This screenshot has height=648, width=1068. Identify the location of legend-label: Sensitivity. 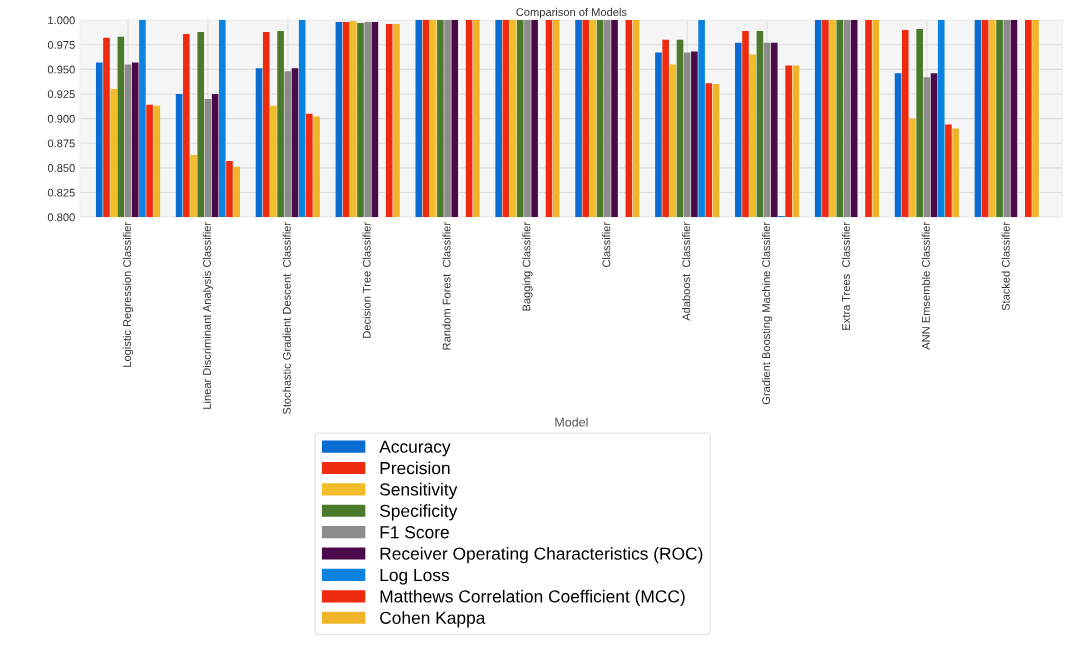
(419, 491).